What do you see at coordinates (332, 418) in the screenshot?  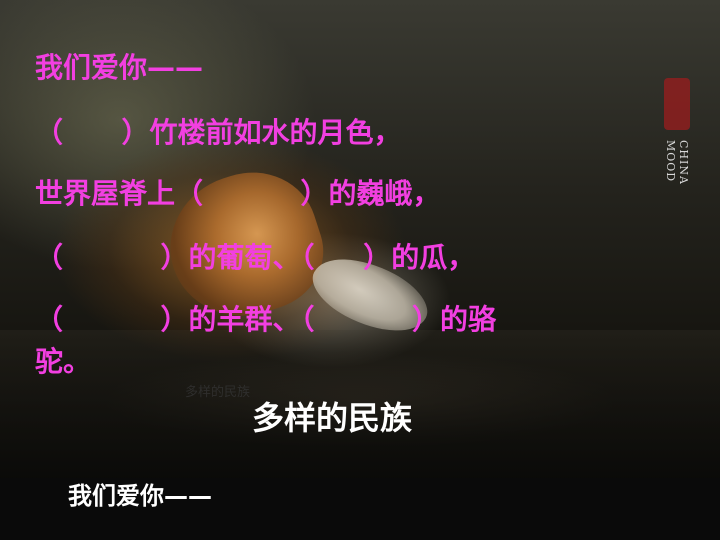 I see `caption-title: 多样的民族` at bounding box center [332, 418].